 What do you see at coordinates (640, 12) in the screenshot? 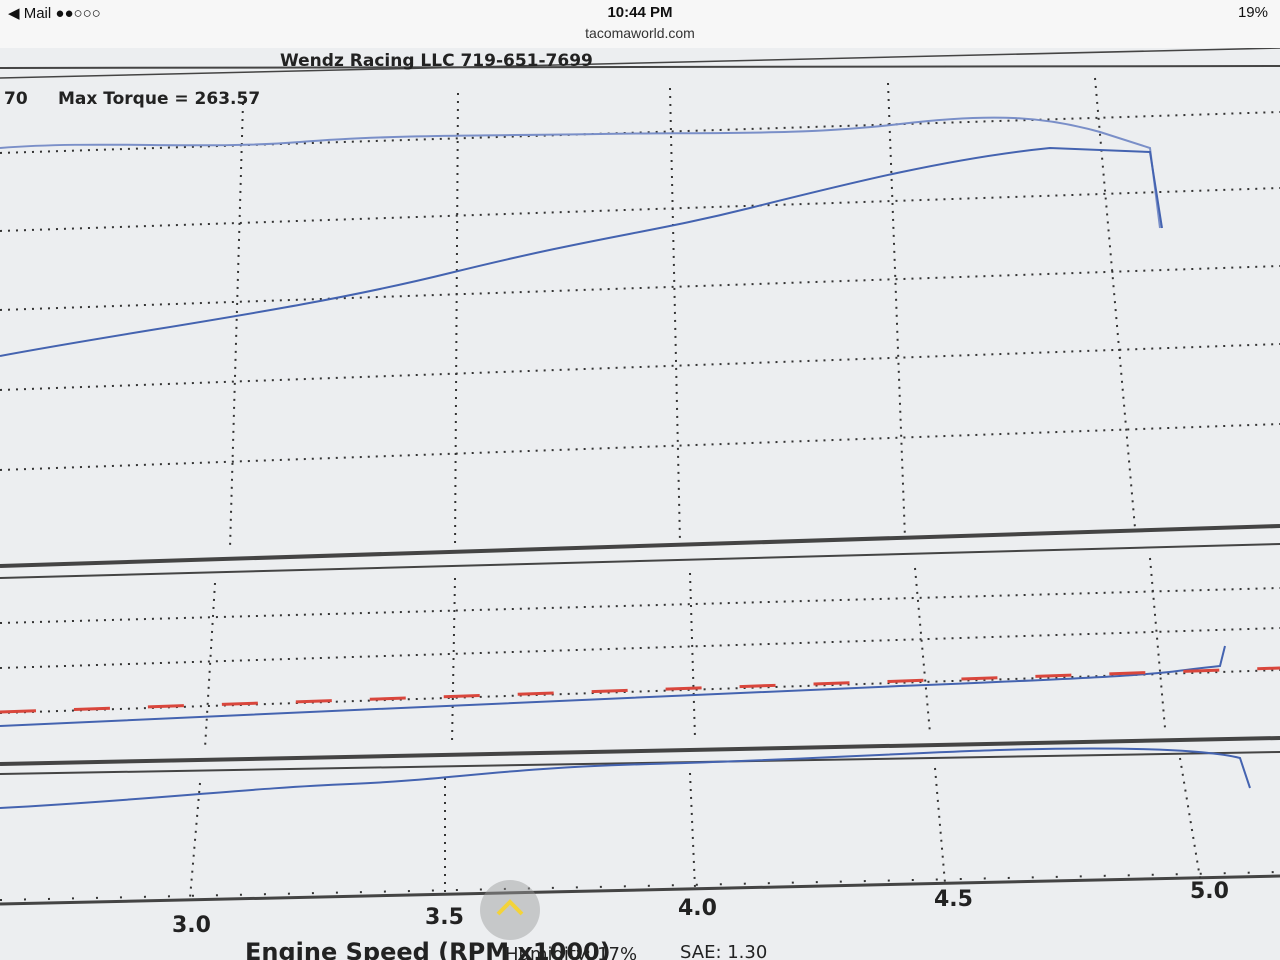
I see `clock: 10:44 PM` at bounding box center [640, 12].